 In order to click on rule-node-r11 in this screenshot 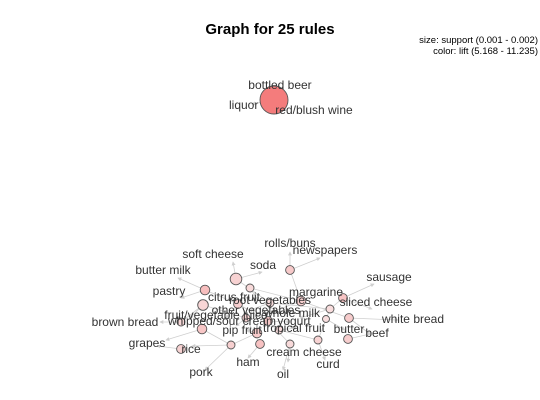, I will do `click(330, 309)`.